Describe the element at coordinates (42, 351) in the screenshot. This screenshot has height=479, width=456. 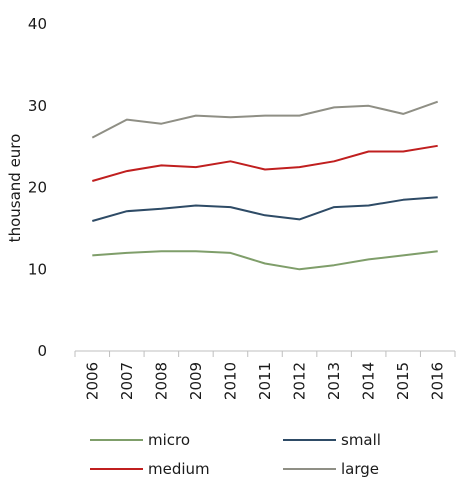
I see `y-tick-label: 0` at that location.